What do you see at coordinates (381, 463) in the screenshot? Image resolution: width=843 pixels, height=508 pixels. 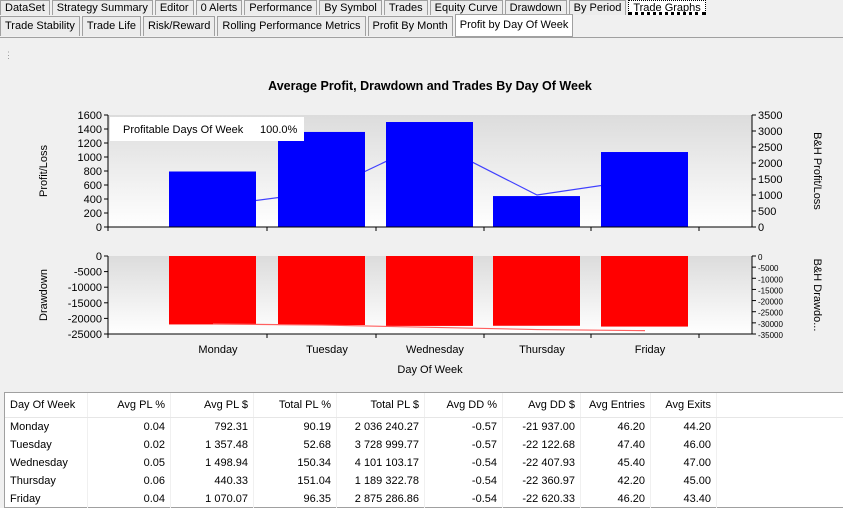 I see `table-cell: 4 101 103.17` at bounding box center [381, 463].